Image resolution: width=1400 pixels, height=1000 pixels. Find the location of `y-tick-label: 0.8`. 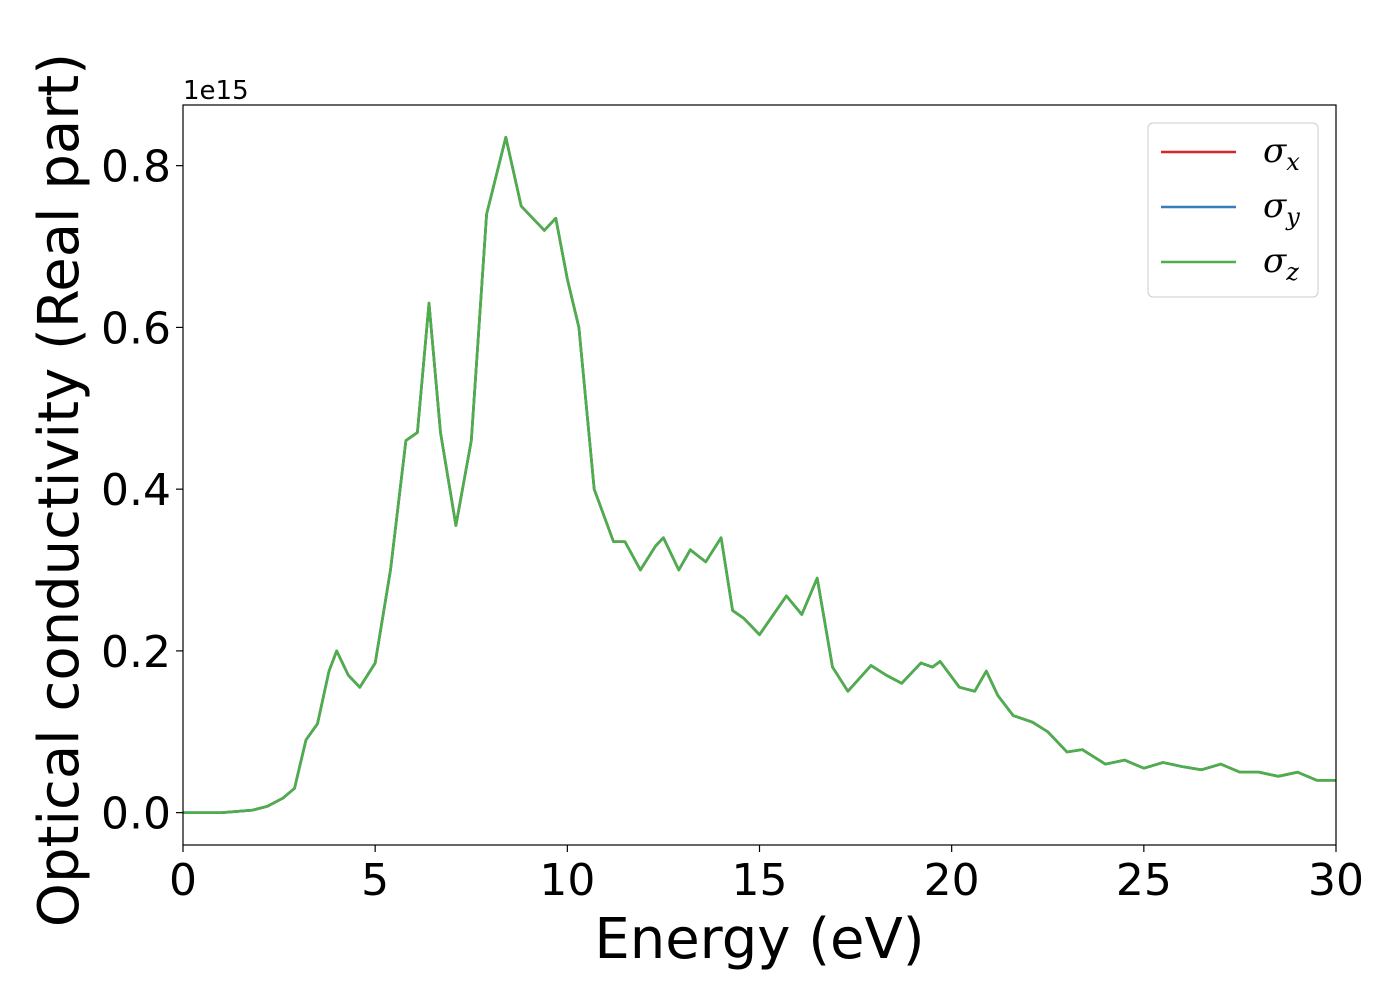

y-tick-label: 0.8 is located at coordinates (136, 167).